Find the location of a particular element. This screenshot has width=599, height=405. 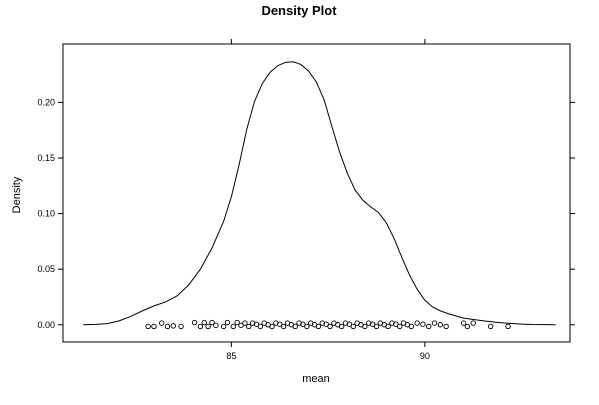

x-tick-label-1: 90 is located at coordinates (425, 356).